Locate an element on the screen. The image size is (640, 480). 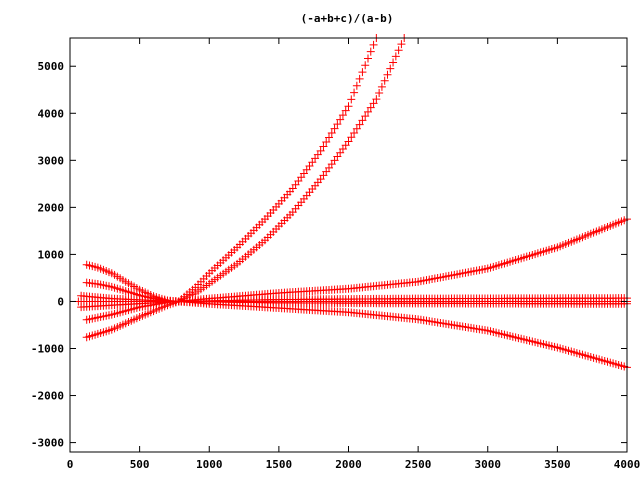
y-tick-label: 4000 is located at coordinates (51, 113).